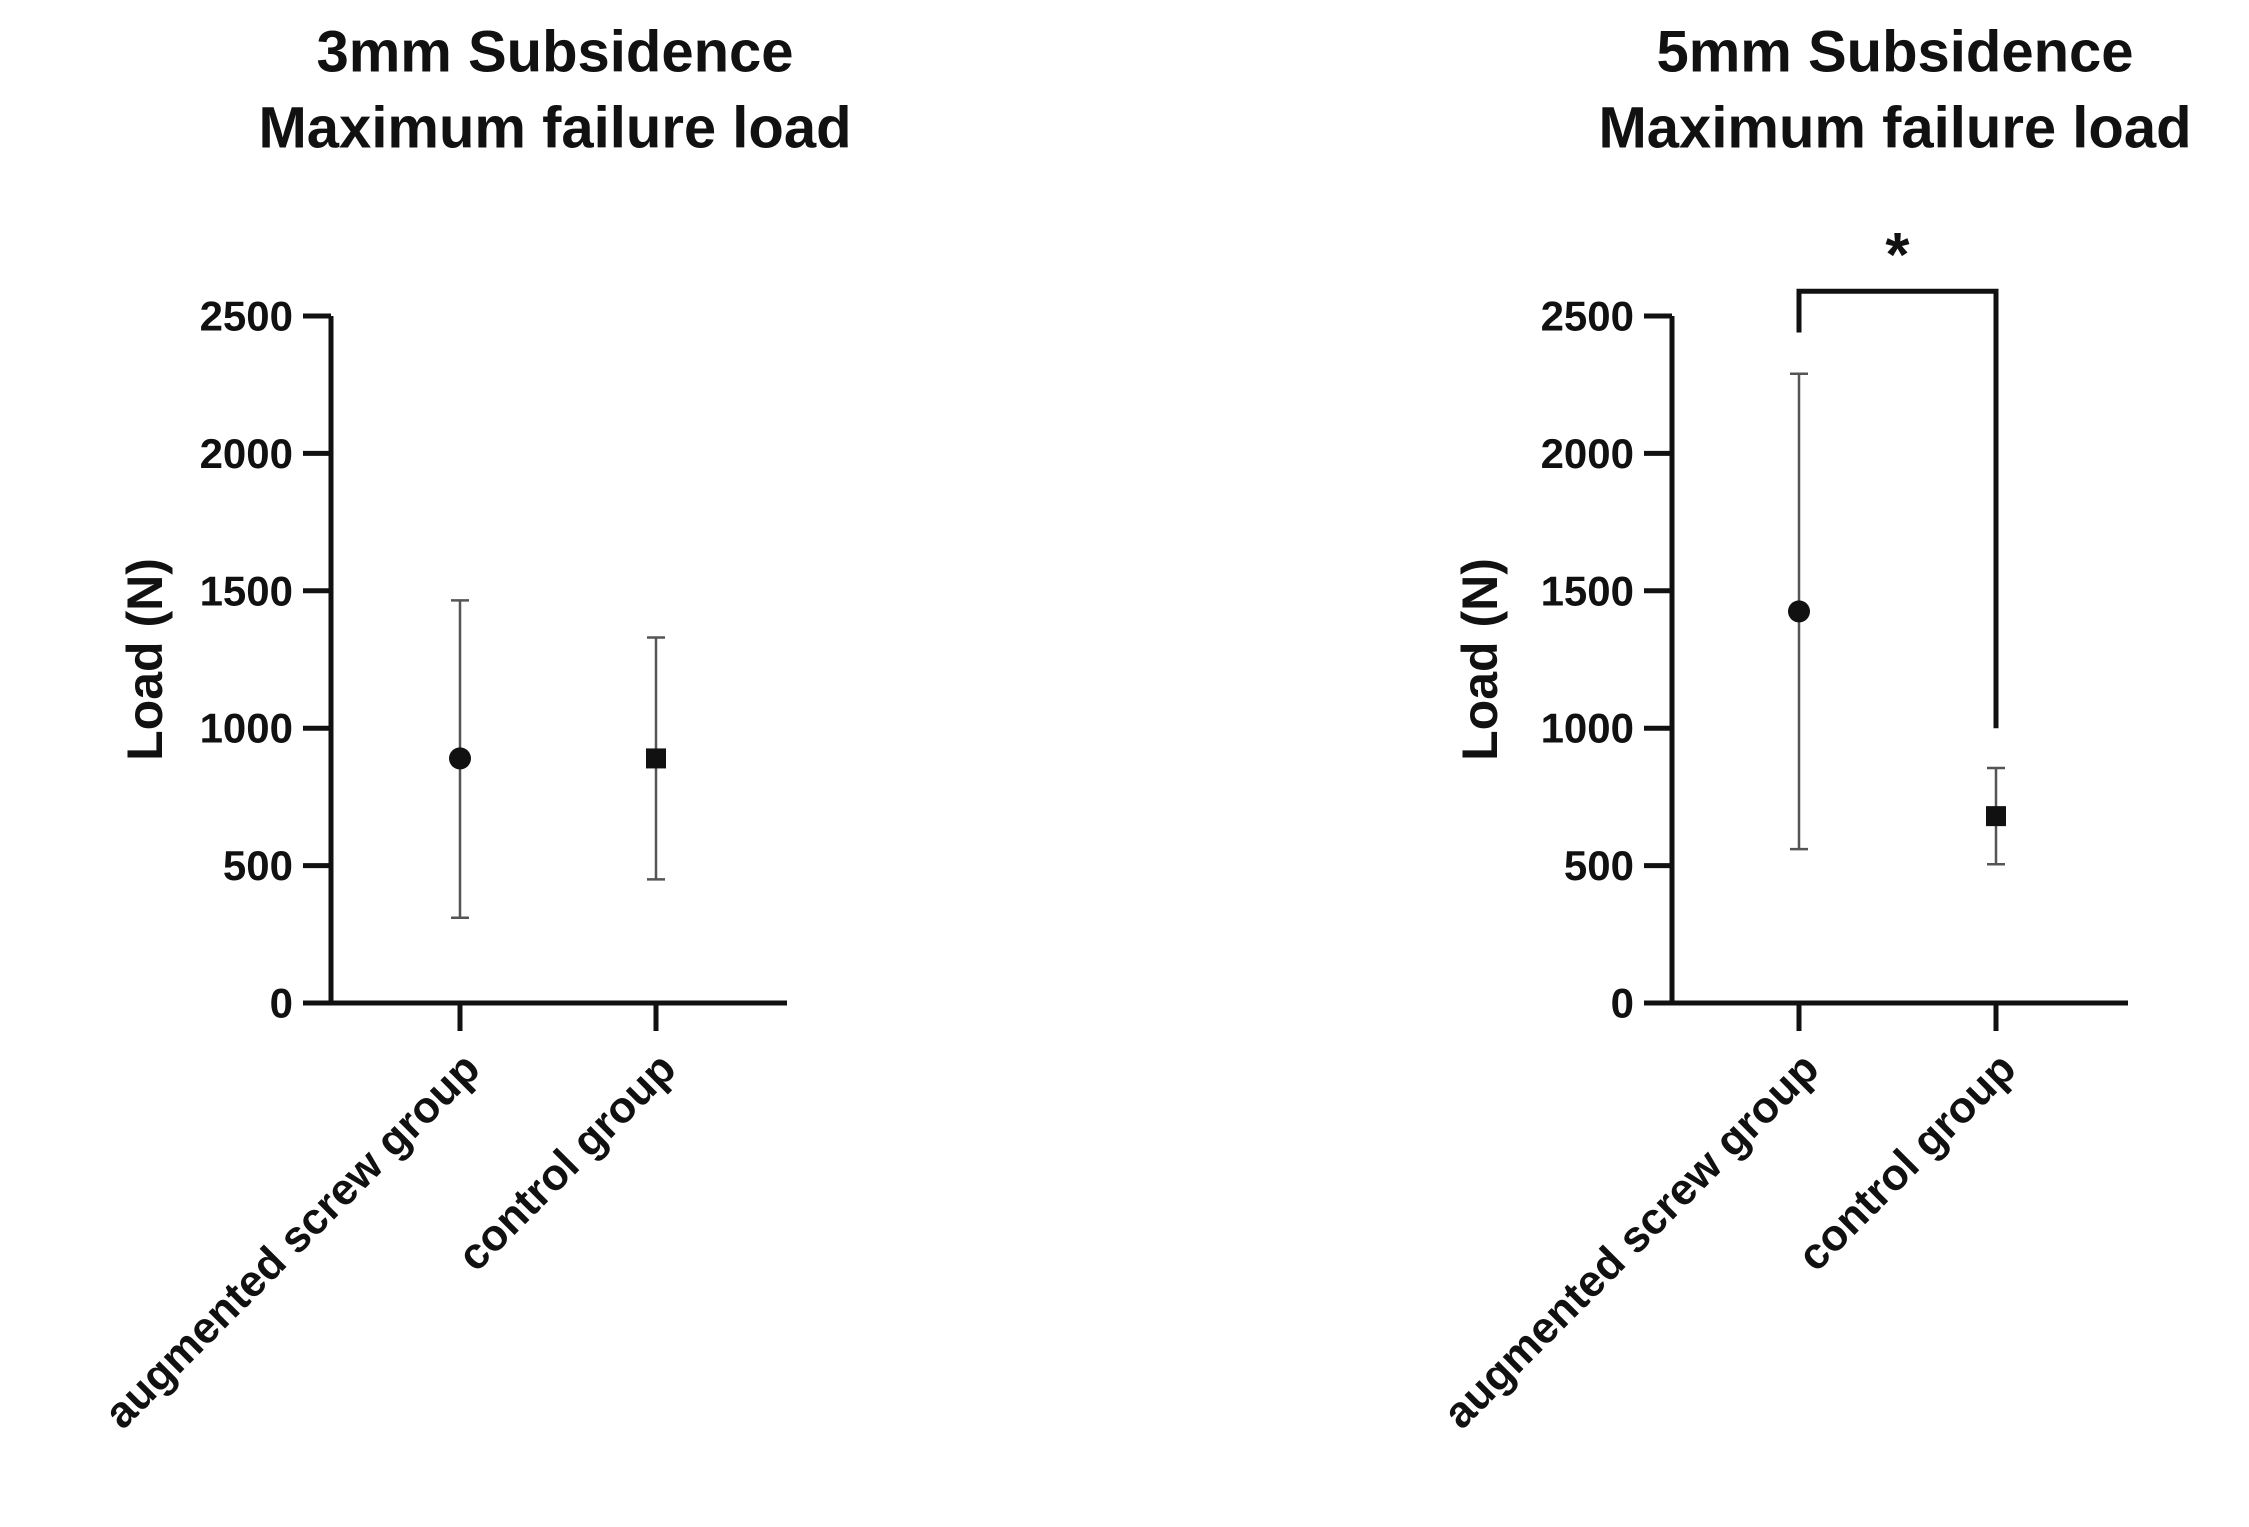  Describe the element at coordinates (554, 52) in the screenshot. I see `chart-title-line-1: 3mm Subsidence` at that location.